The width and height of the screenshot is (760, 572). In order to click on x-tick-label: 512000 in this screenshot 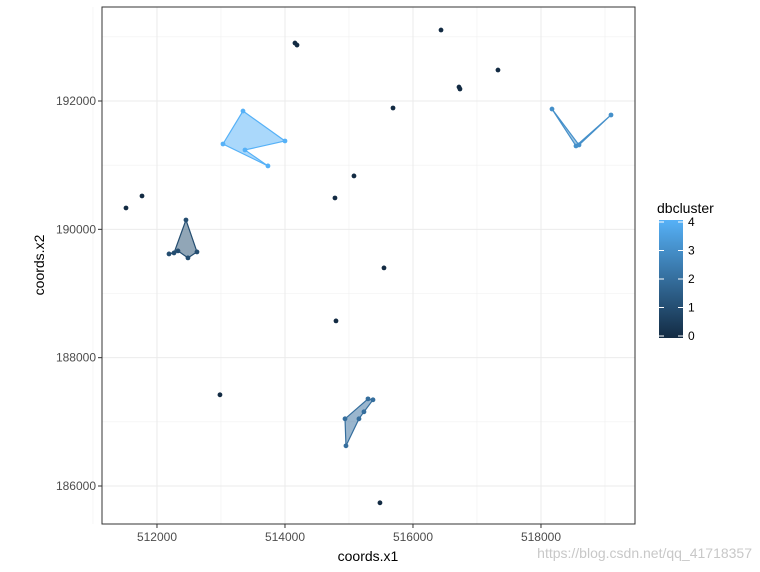, I will do `click(157, 537)`.